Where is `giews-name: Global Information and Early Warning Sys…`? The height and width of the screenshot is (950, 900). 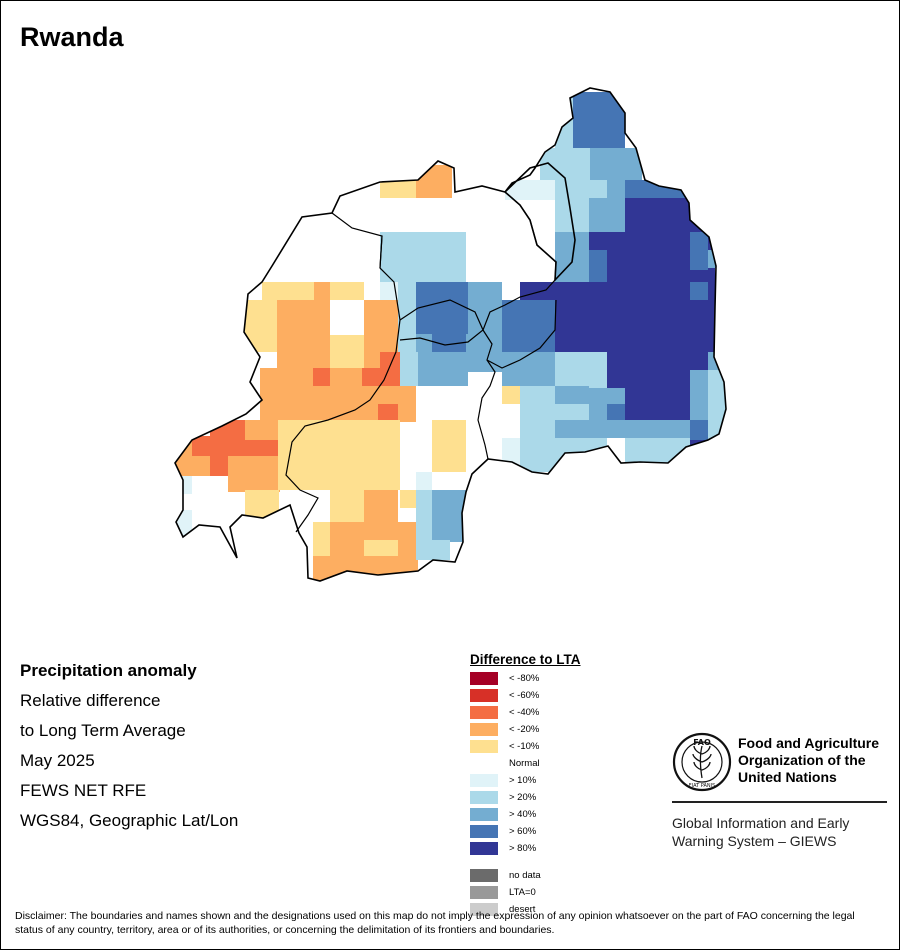
giews-name: Global Information and Early Warning Sys… is located at coordinates (760, 832).